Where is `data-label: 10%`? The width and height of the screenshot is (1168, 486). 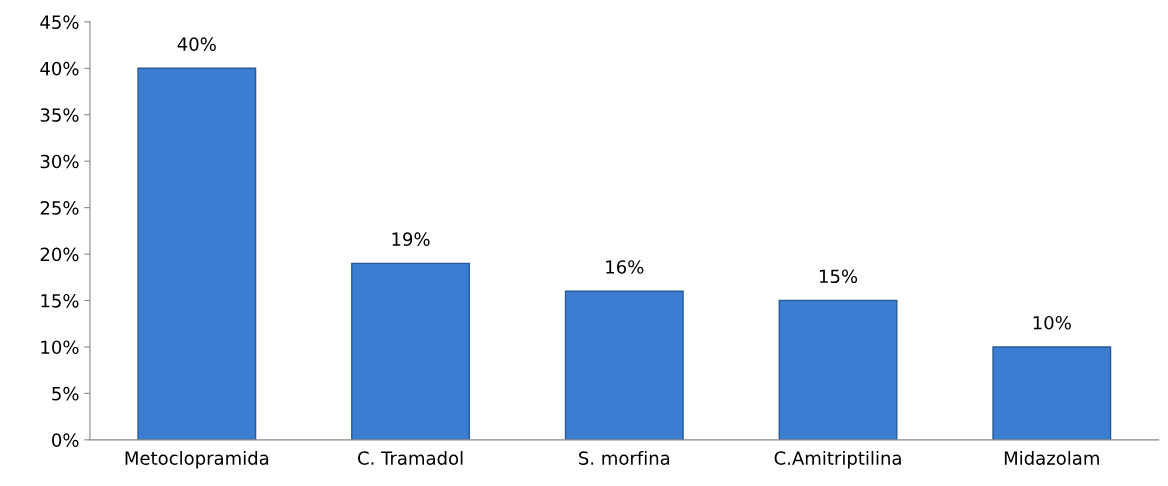
data-label: 10% is located at coordinates (1052, 322).